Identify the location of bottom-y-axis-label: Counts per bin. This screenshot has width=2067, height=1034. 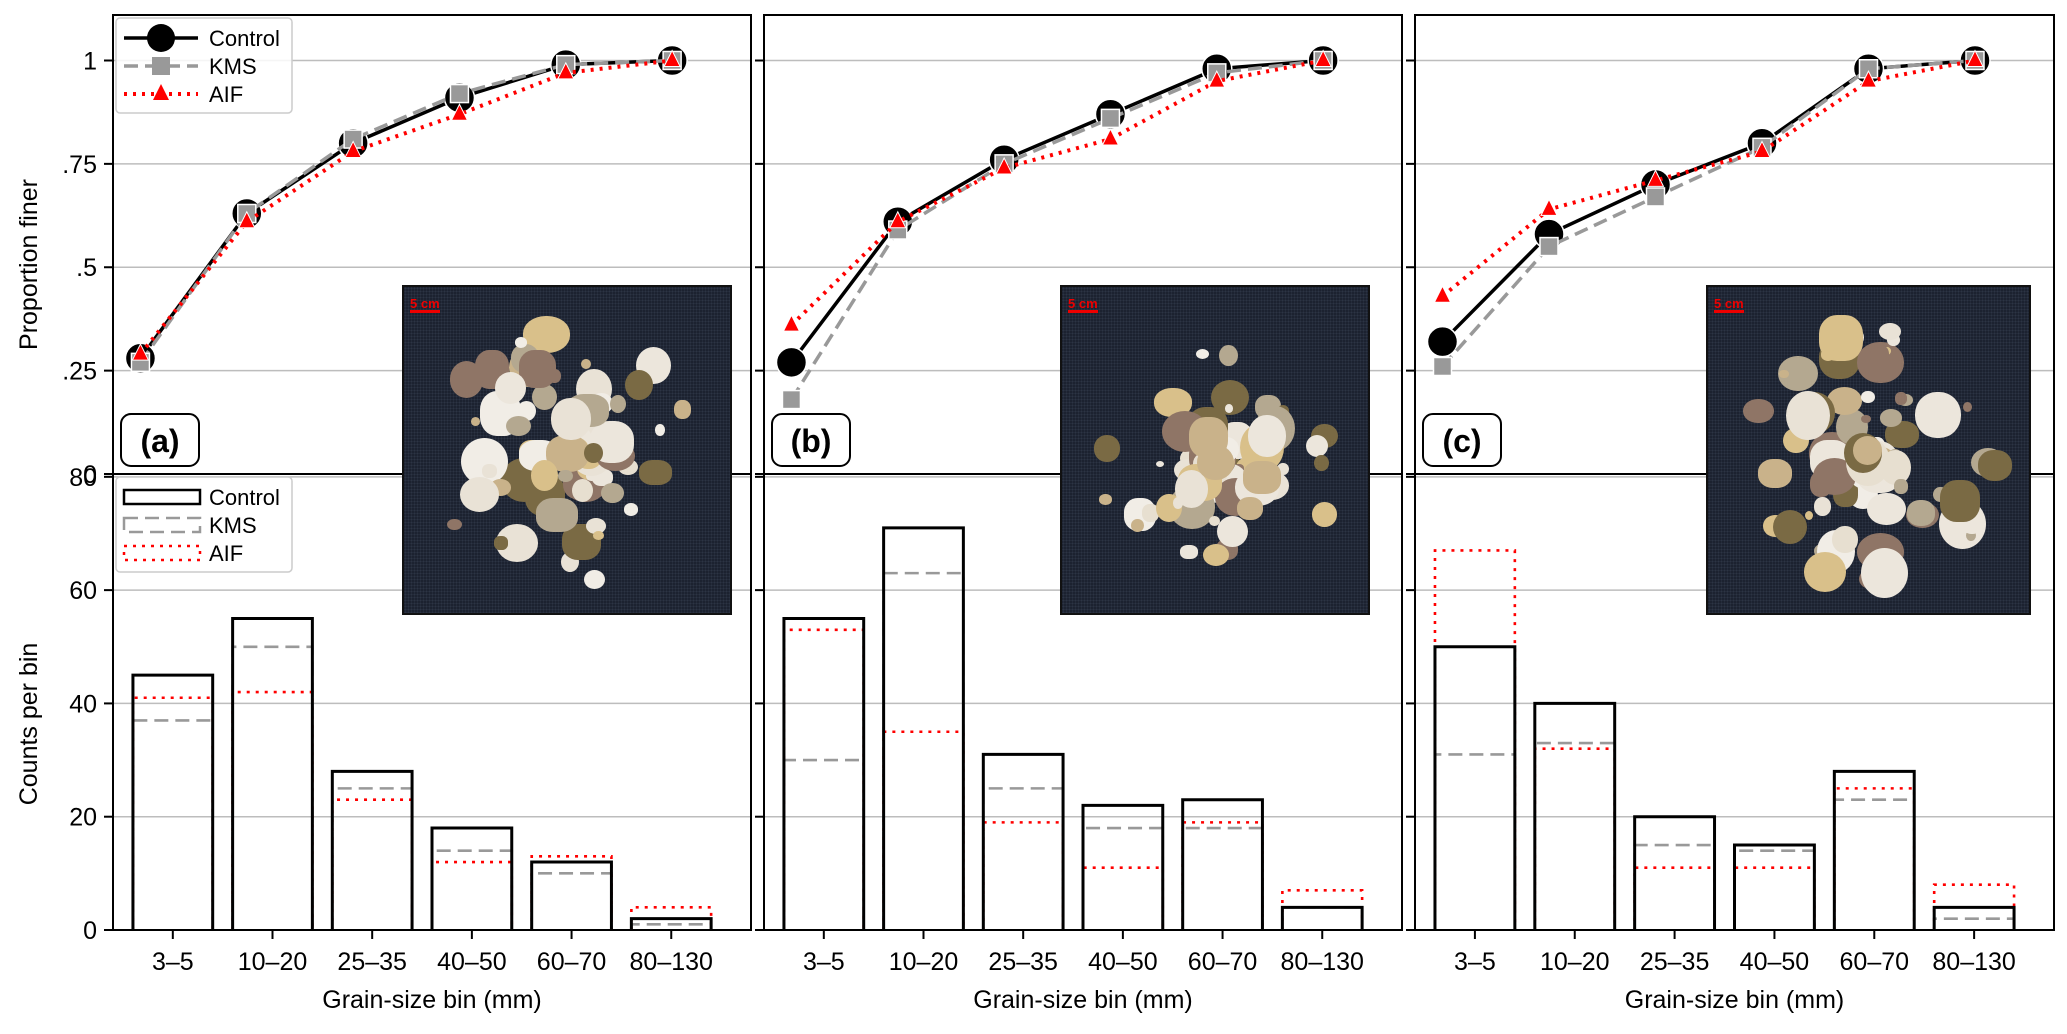
(29, 724).